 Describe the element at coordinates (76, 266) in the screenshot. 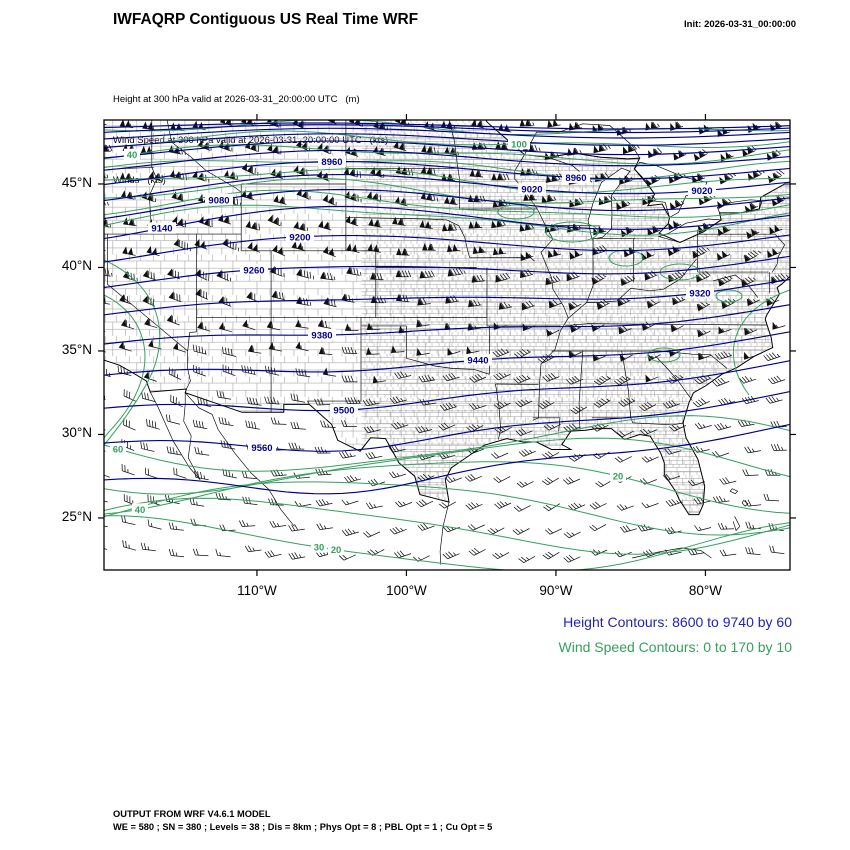

I see `lat-tick-label: 40°N` at that location.